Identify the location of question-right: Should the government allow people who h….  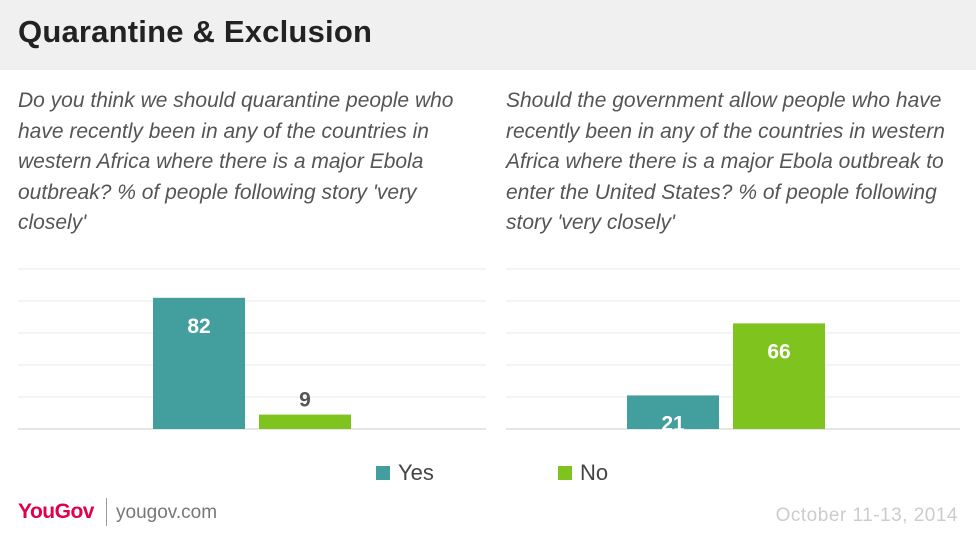
(725, 161).